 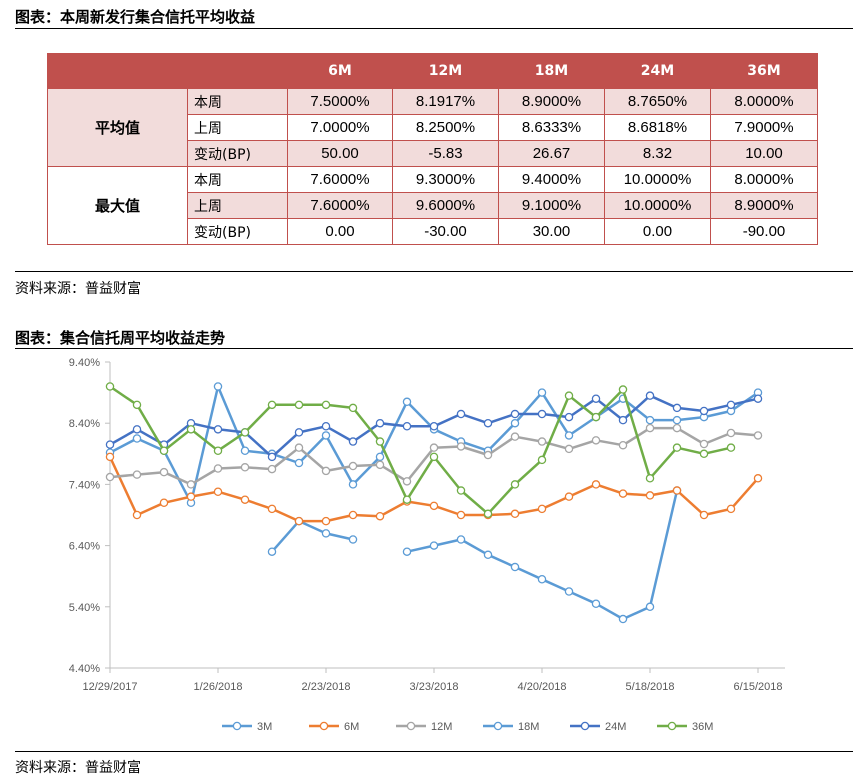 What do you see at coordinates (434, 751) in the screenshot?
I see `chart-source-rule` at bounding box center [434, 751].